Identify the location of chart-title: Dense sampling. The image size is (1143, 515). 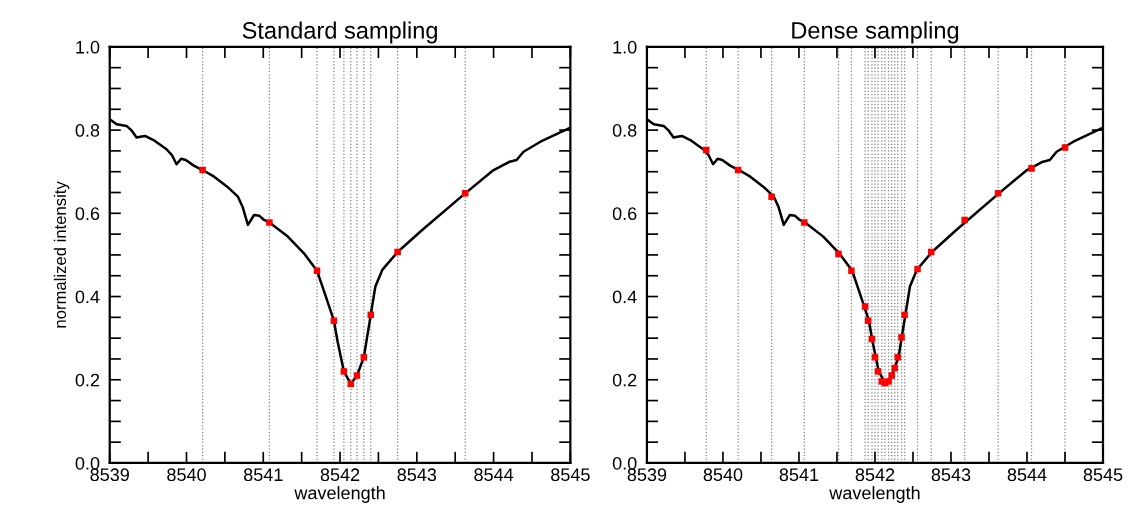
(875, 32).